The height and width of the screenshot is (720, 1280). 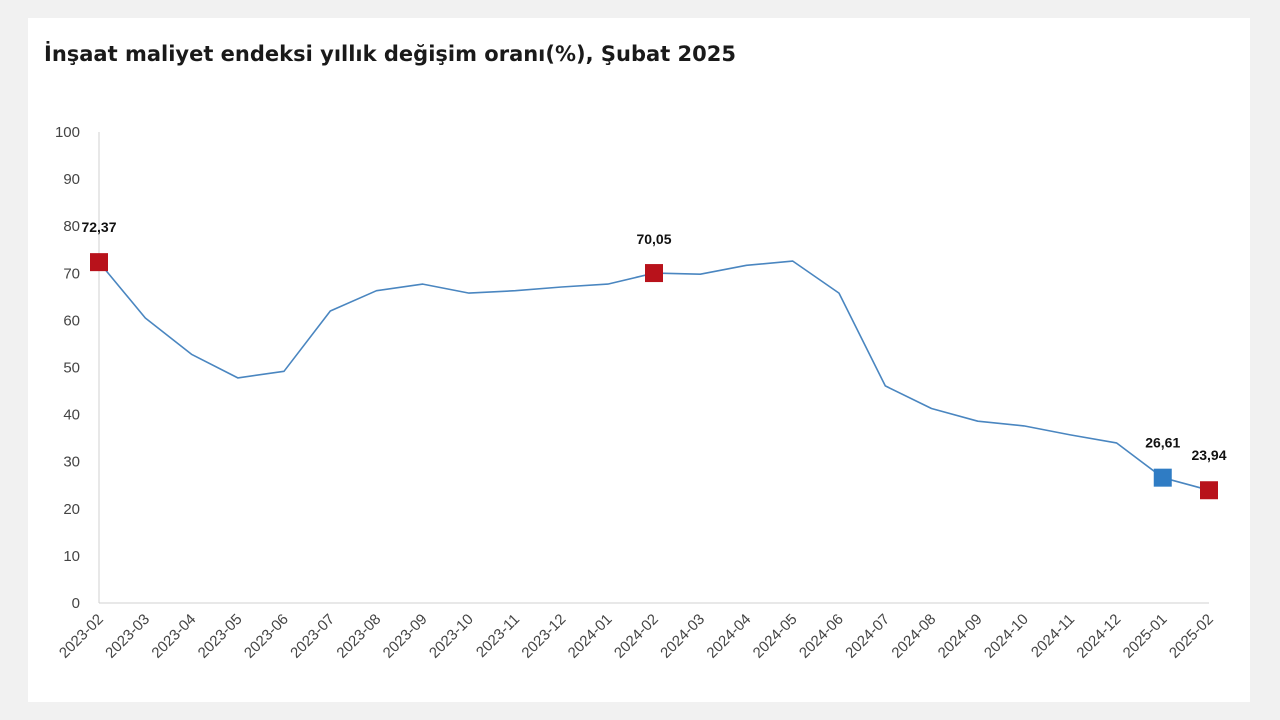 I want to click on x-tick-label: 2024-06, so click(x=821, y=636).